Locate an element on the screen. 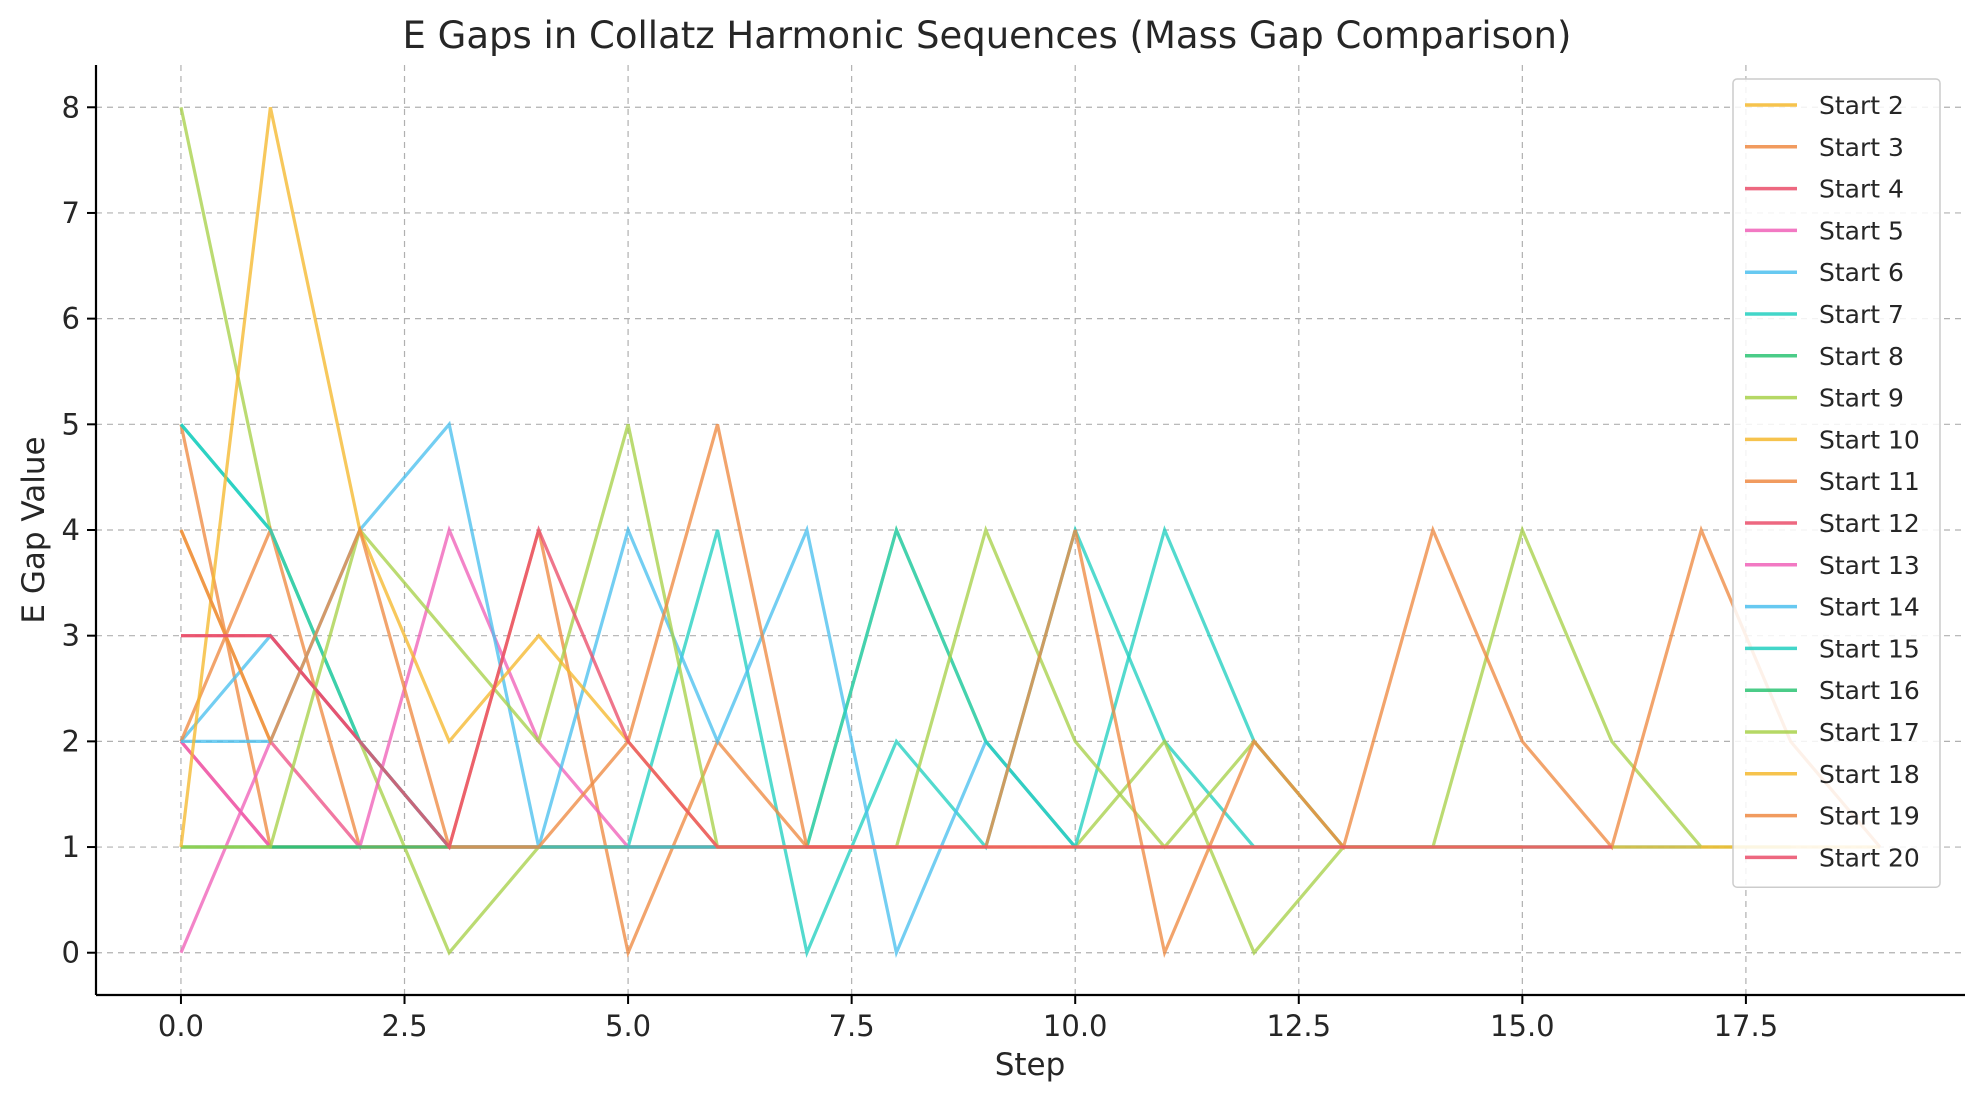 This screenshot has height=1097, width=1975. legend-label: Start 12 is located at coordinates (1869, 523).